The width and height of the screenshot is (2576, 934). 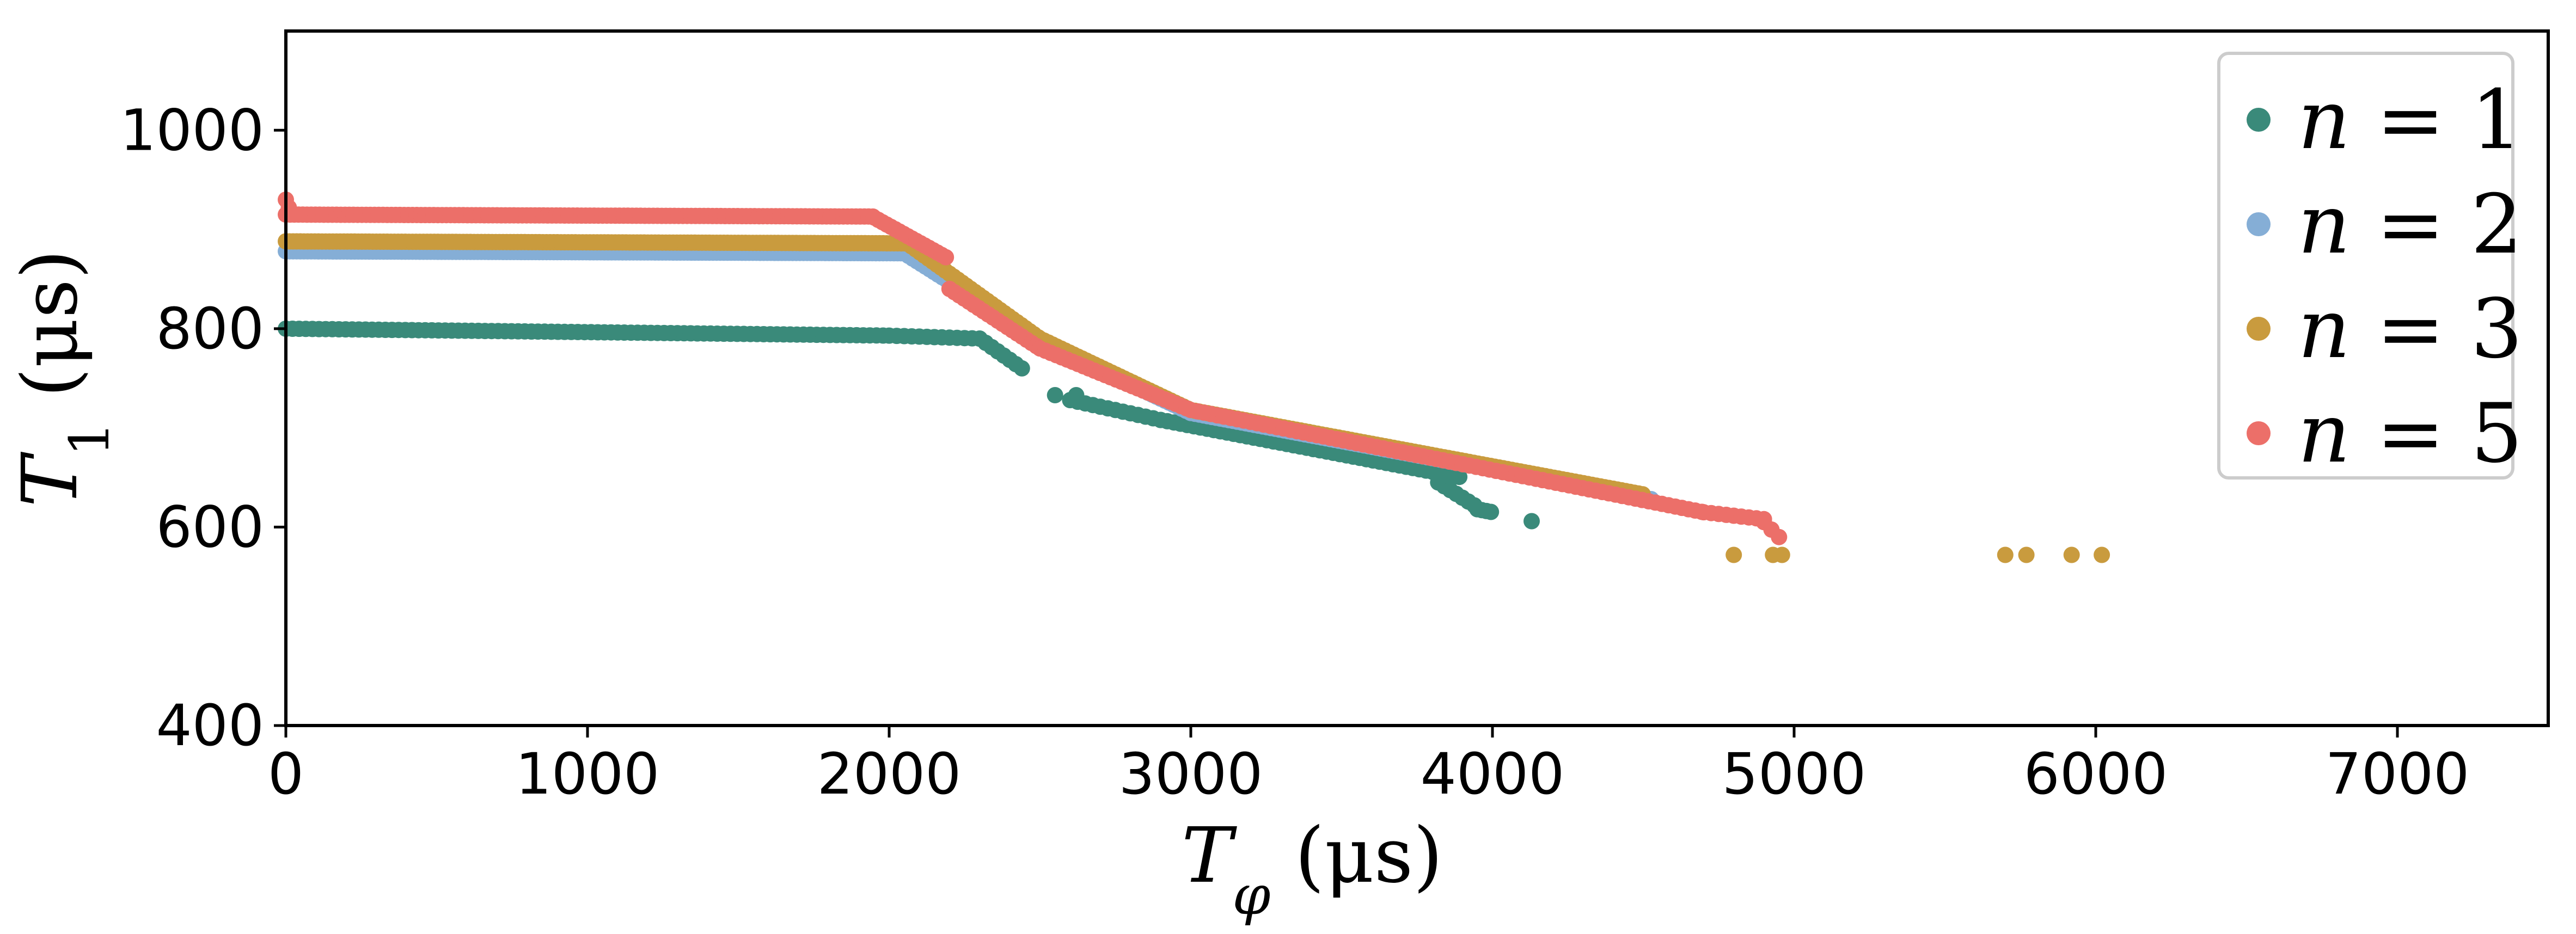 I want to click on x-axis-label: Tφ (μs), so click(x=1312, y=870).